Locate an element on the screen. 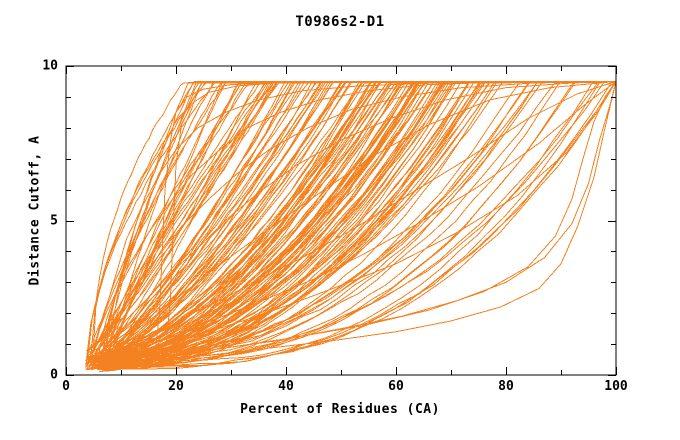 This screenshot has width=680, height=440. x-tick-label: 100 is located at coordinates (616, 386).